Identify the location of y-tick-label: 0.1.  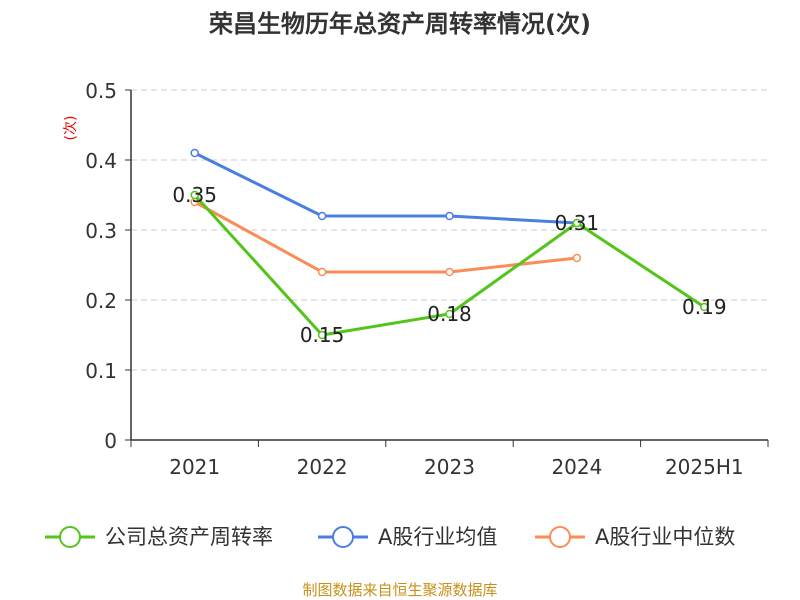
(101, 371).